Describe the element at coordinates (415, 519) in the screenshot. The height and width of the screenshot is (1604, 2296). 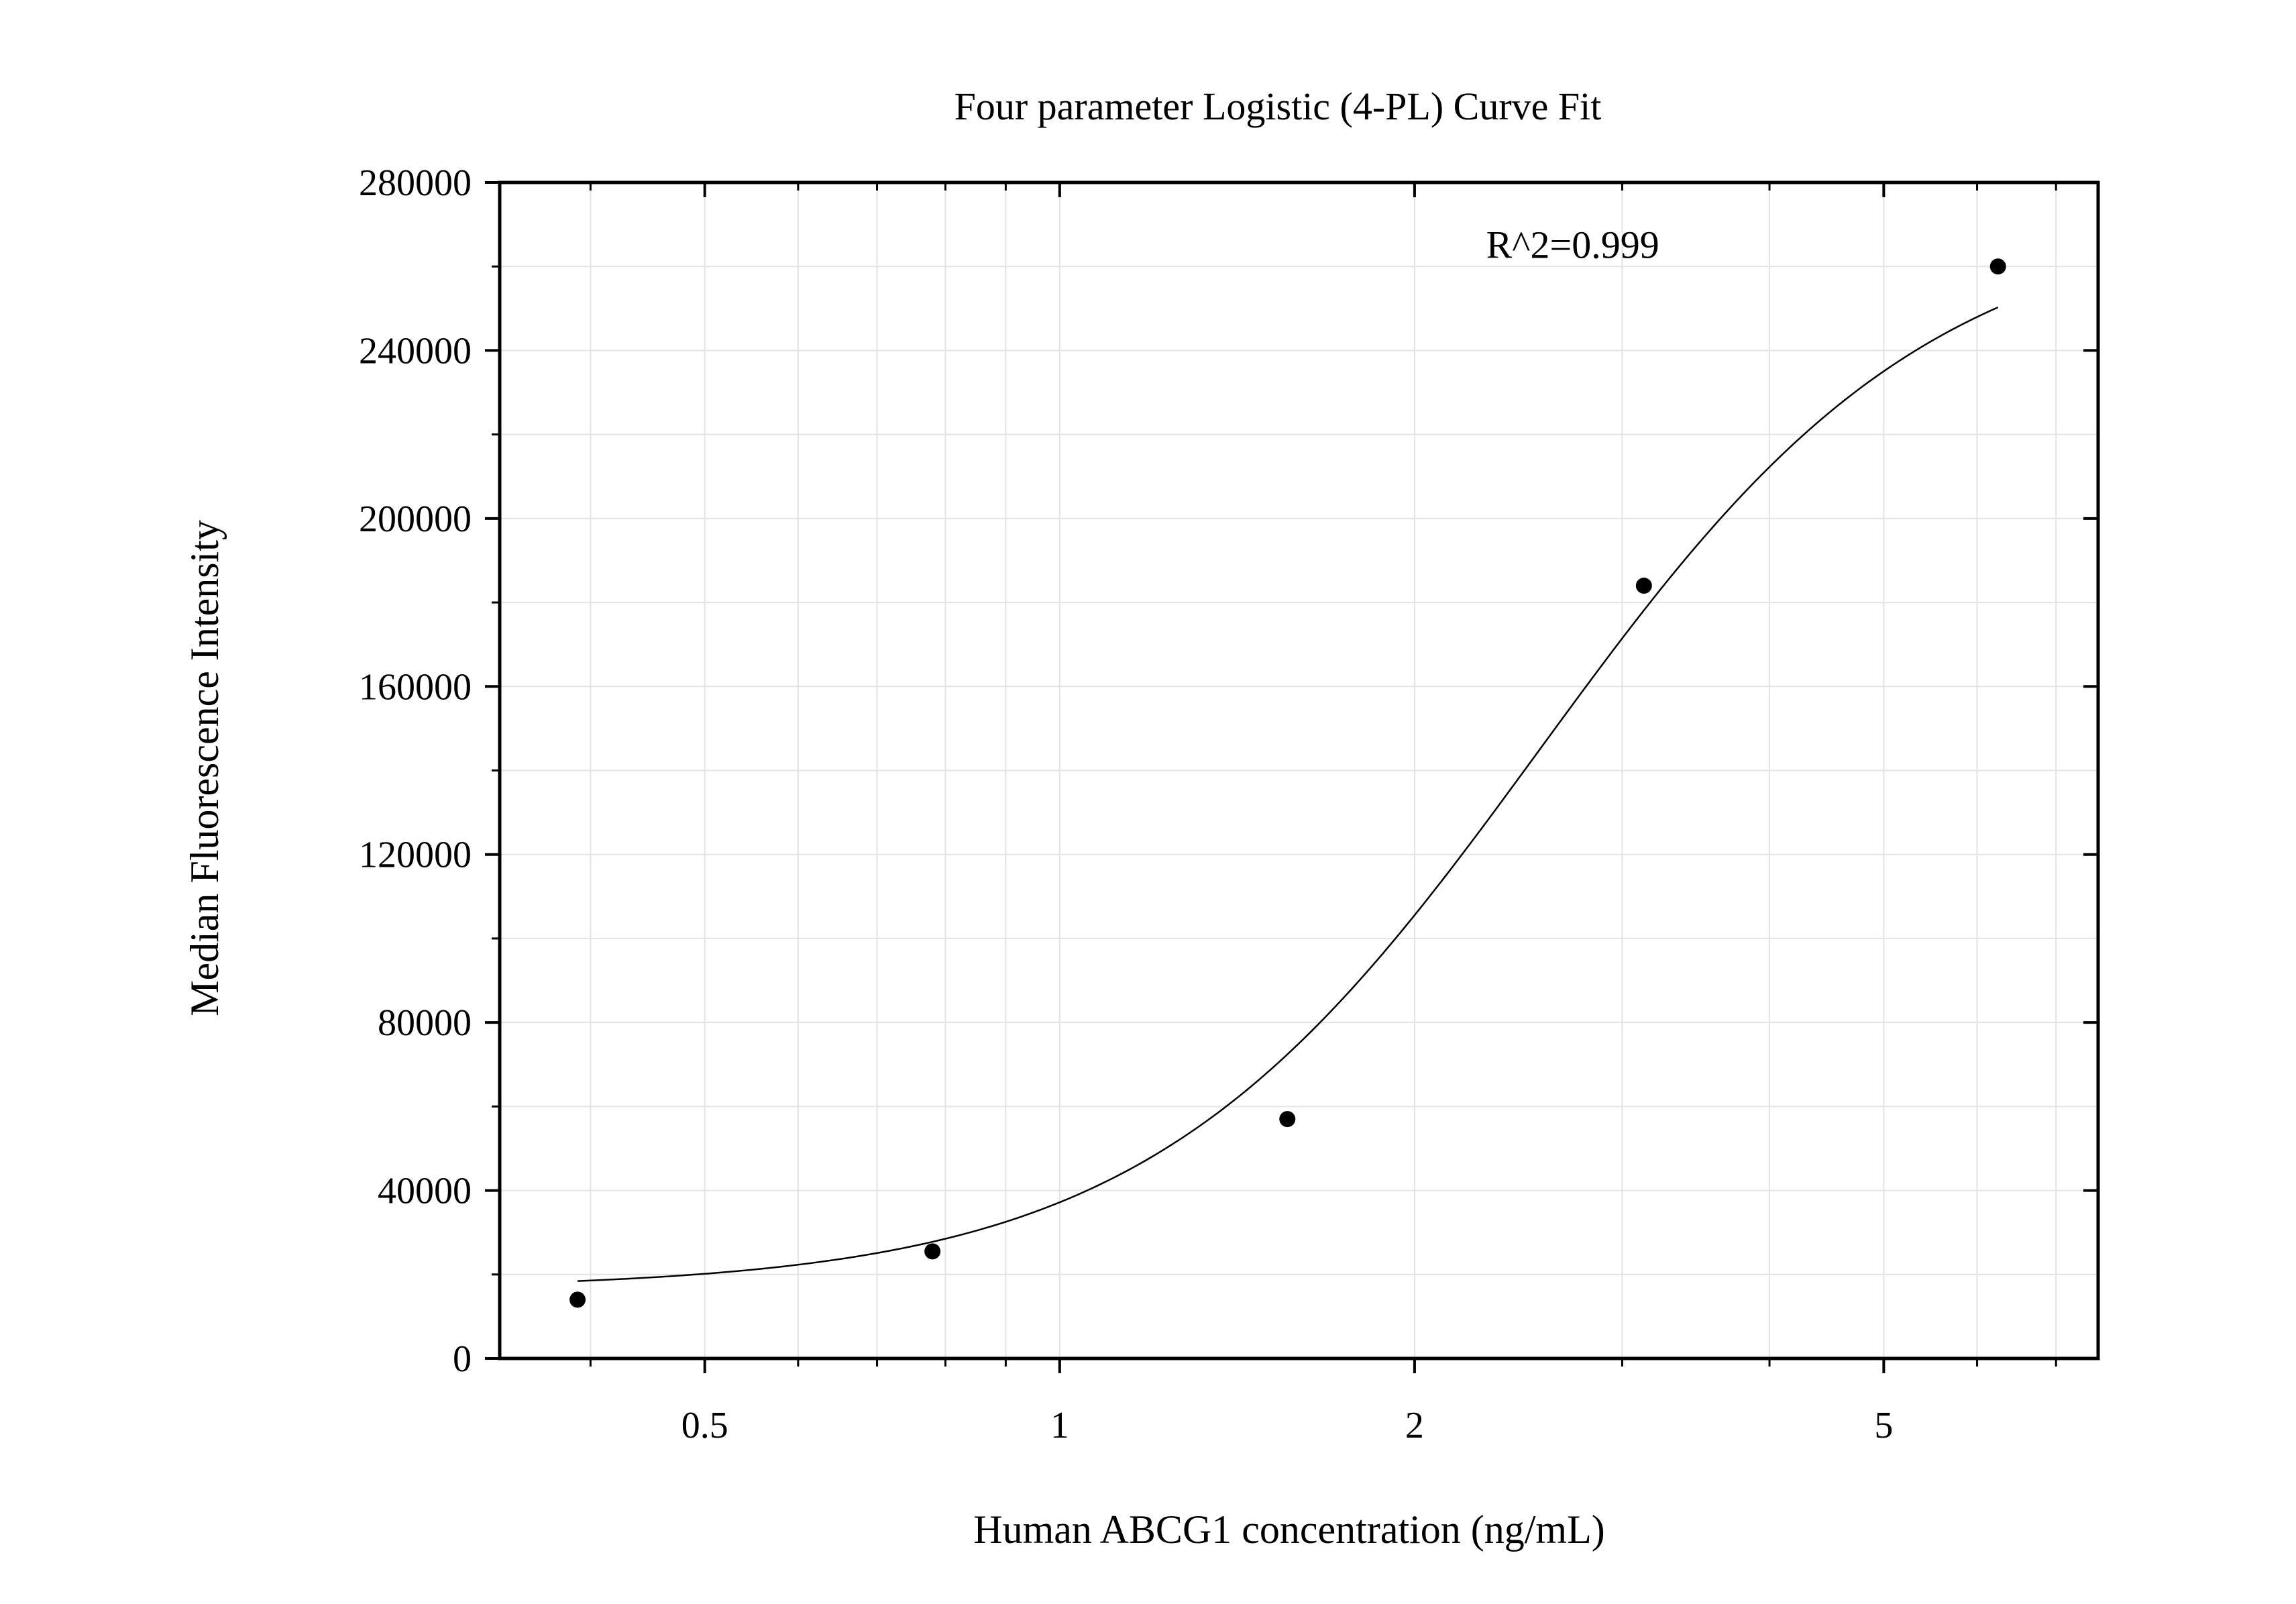
I see `y-tick-label: 200000` at that location.